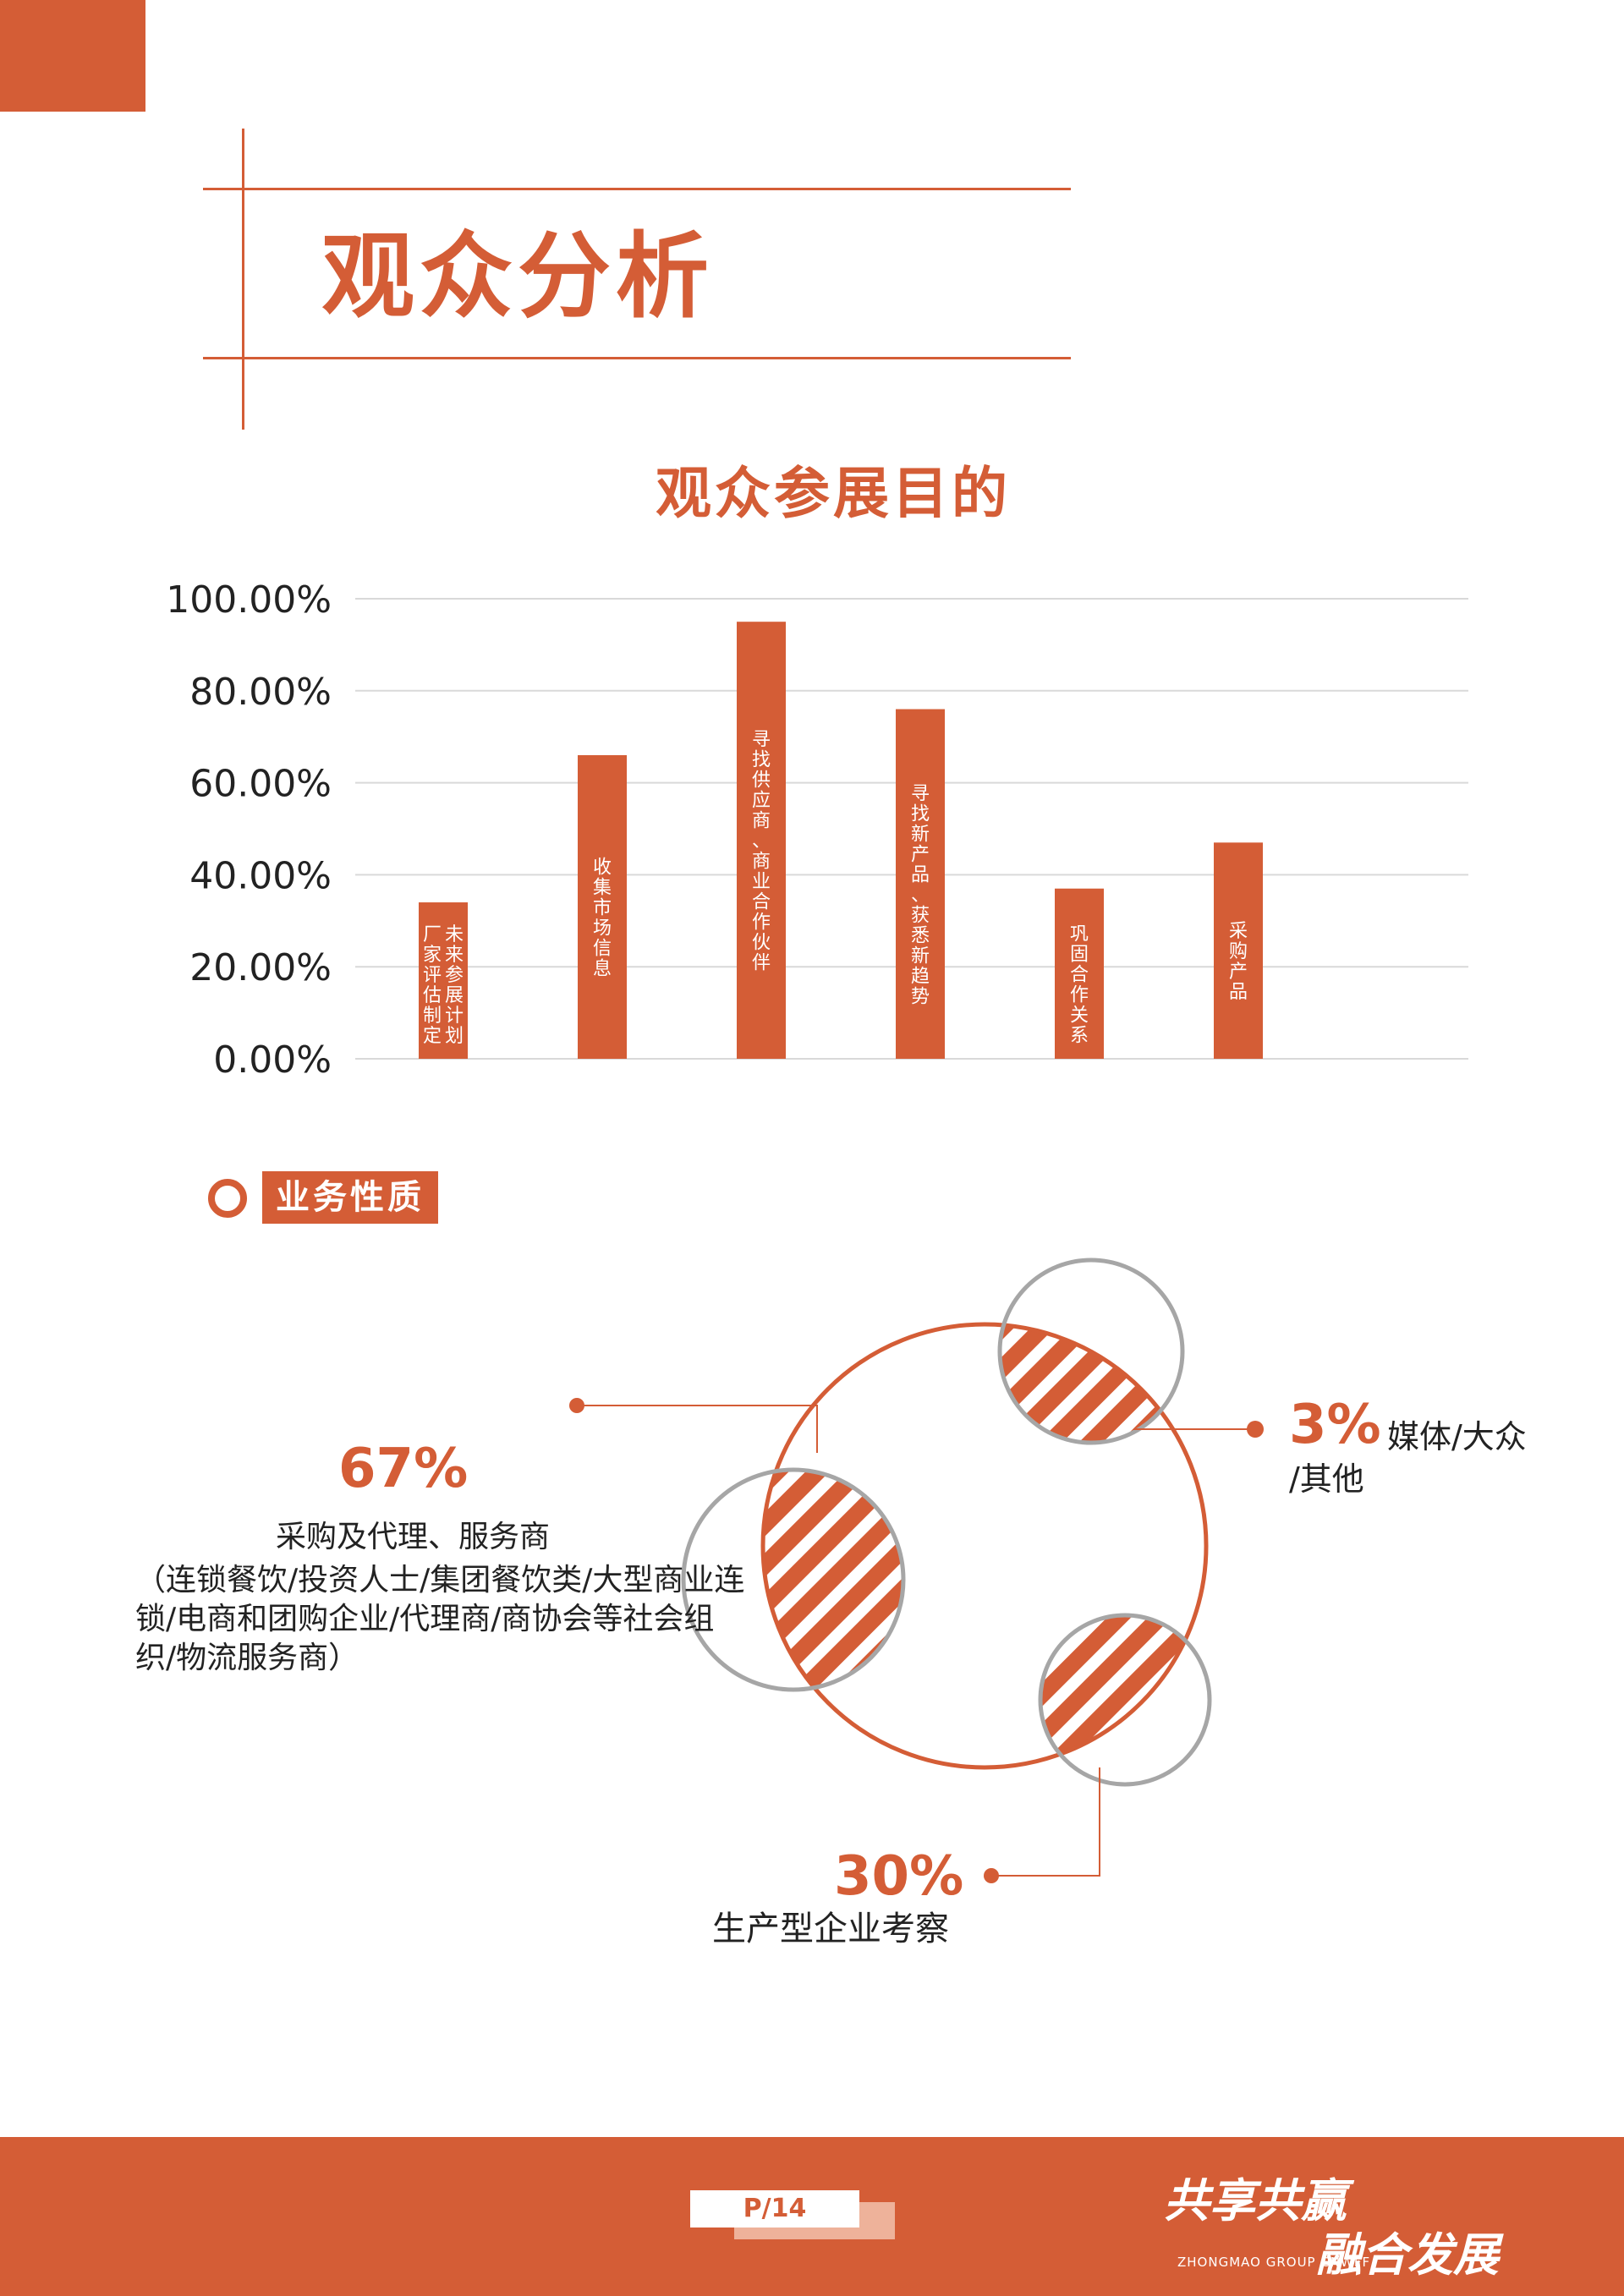  I want to click on main-circle, so click(985, 1546).